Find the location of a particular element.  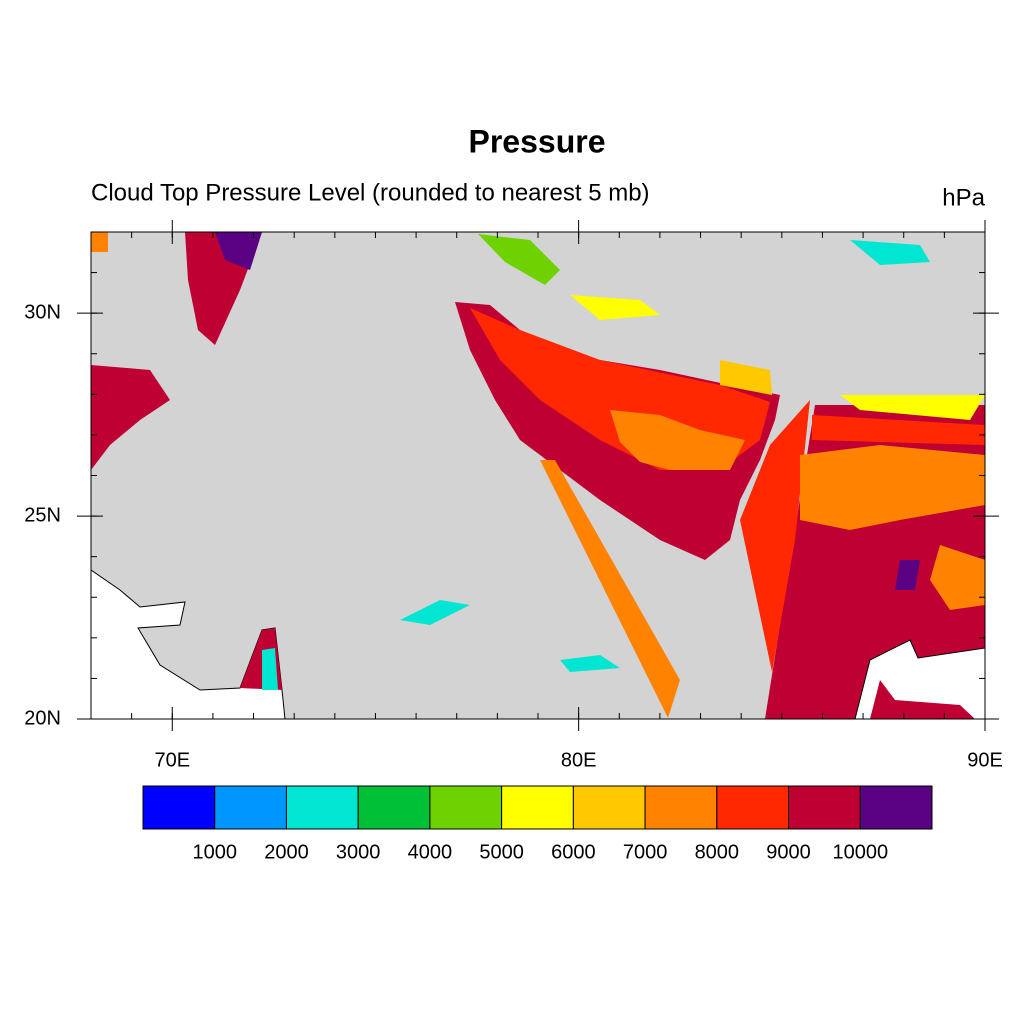

land is located at coordinates (188, 644).